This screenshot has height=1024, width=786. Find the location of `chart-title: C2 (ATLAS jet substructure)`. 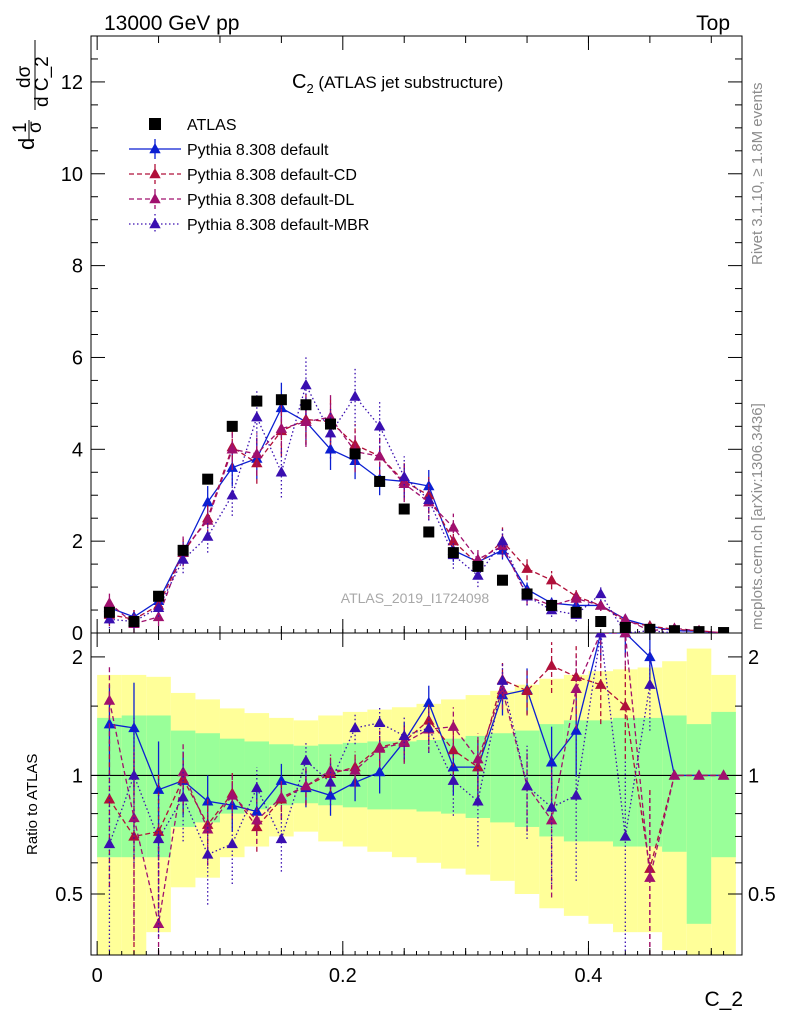

chart-title: C2 (ATLAS jet substructure) is located at coordinates (397, 83).